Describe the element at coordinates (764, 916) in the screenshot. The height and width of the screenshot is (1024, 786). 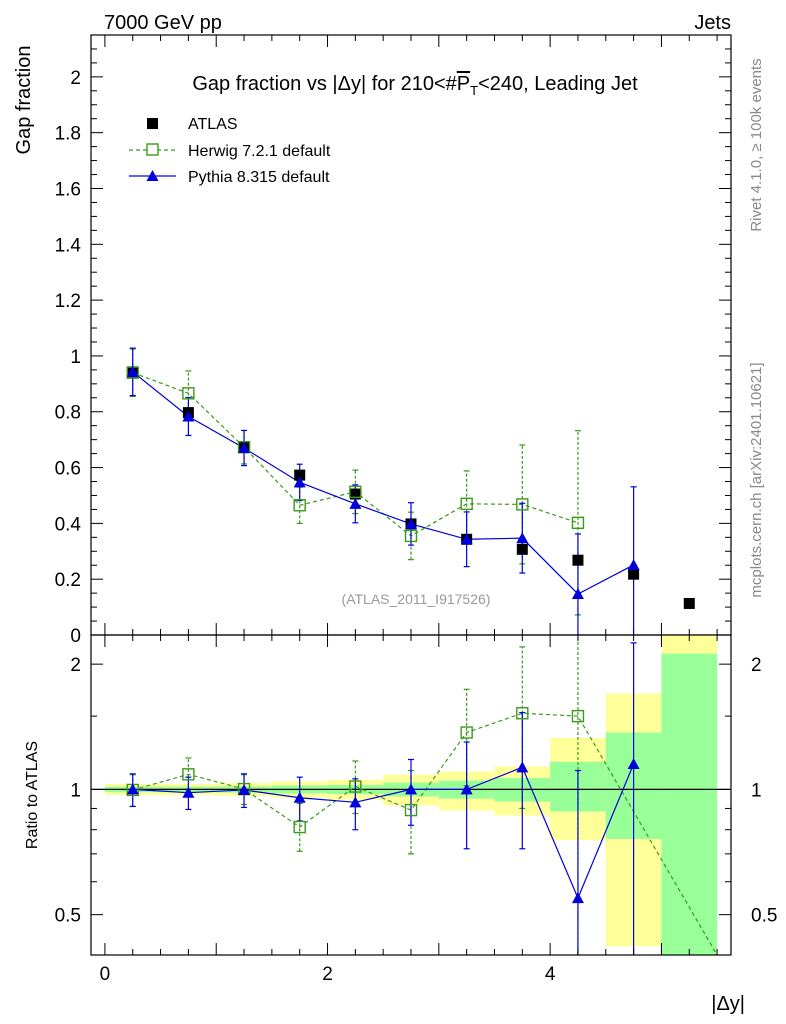
I see `ratio-ytick-label-right: 0.5` at that location.